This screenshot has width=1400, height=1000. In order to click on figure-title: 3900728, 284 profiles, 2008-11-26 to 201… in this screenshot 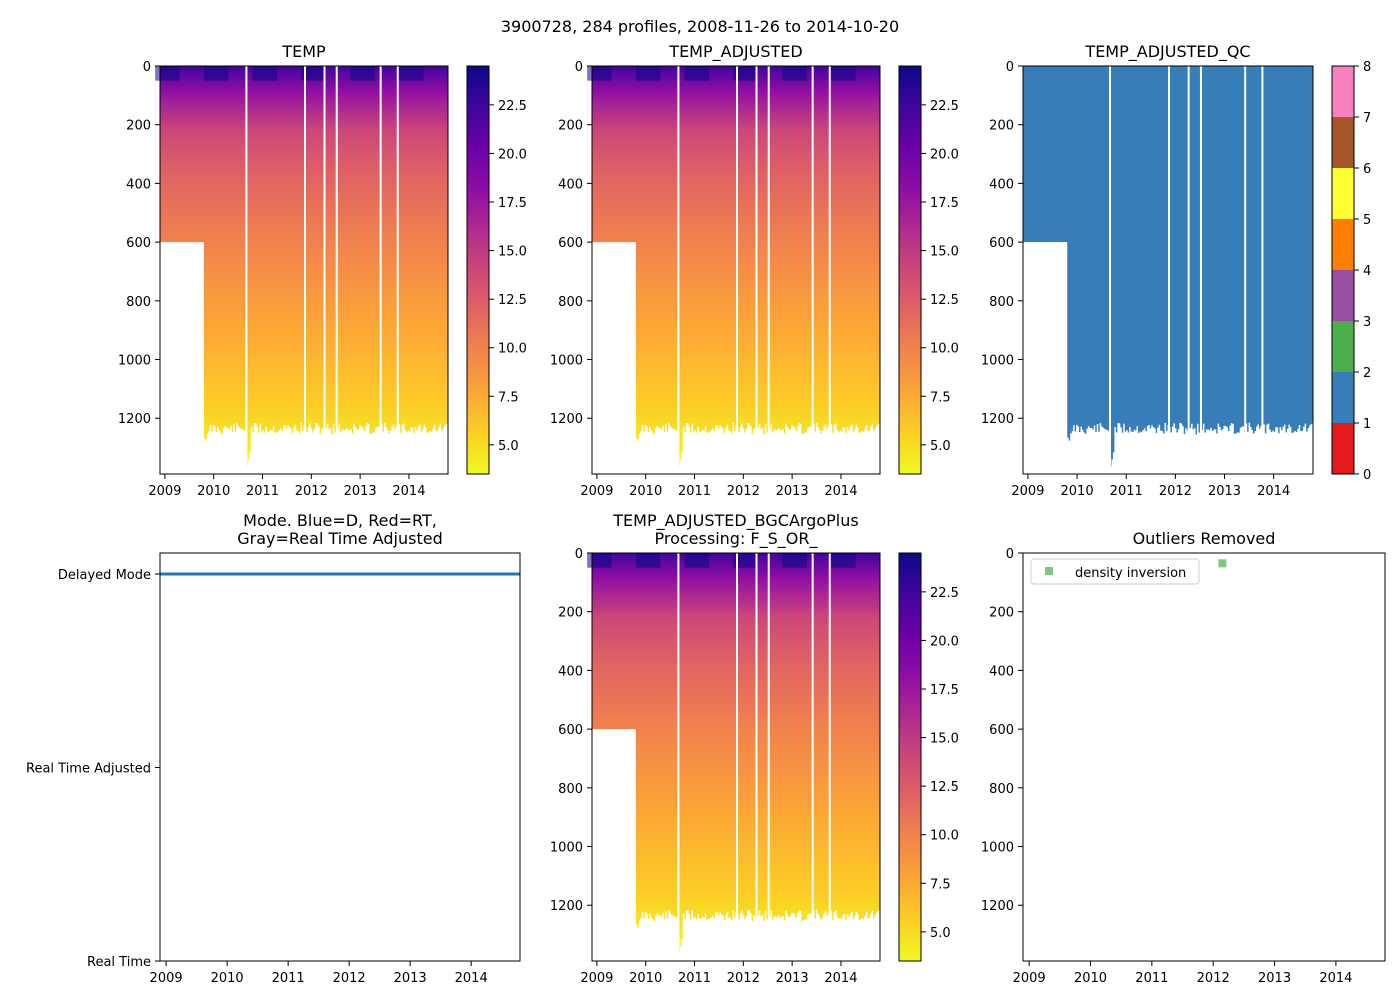, I will do `click(700, 26)`.